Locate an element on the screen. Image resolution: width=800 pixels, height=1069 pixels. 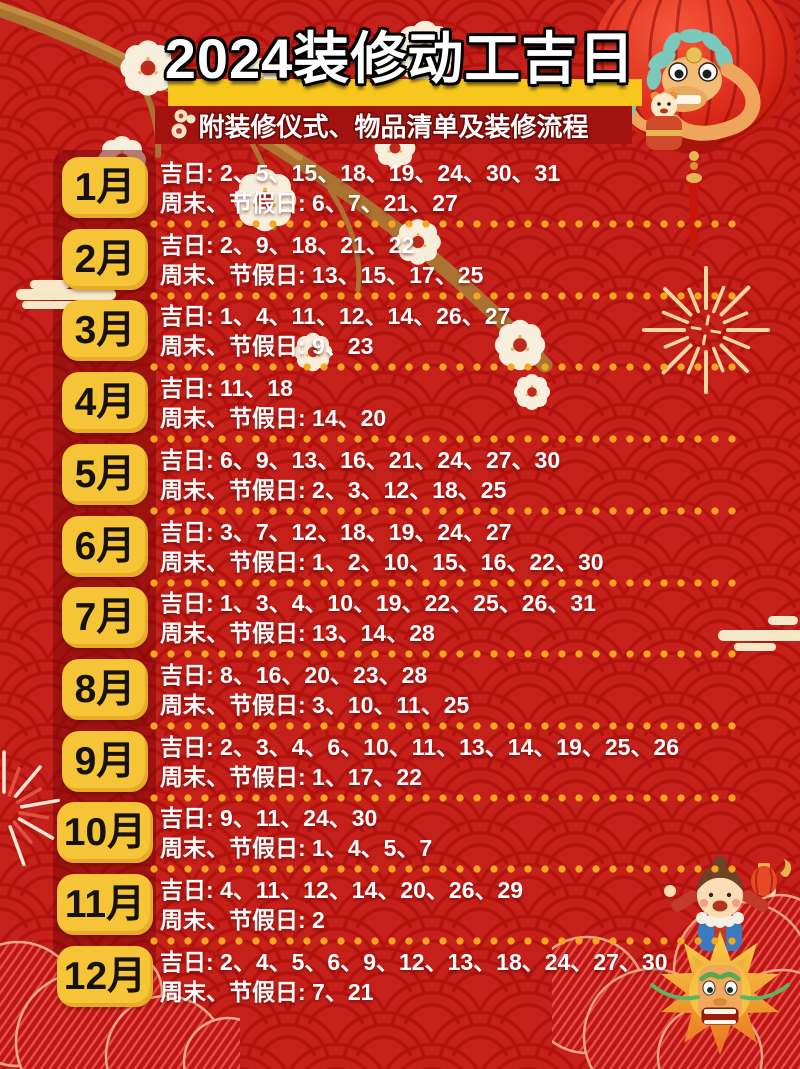
month-badge: 11月 is located at coordinates (105, 904).